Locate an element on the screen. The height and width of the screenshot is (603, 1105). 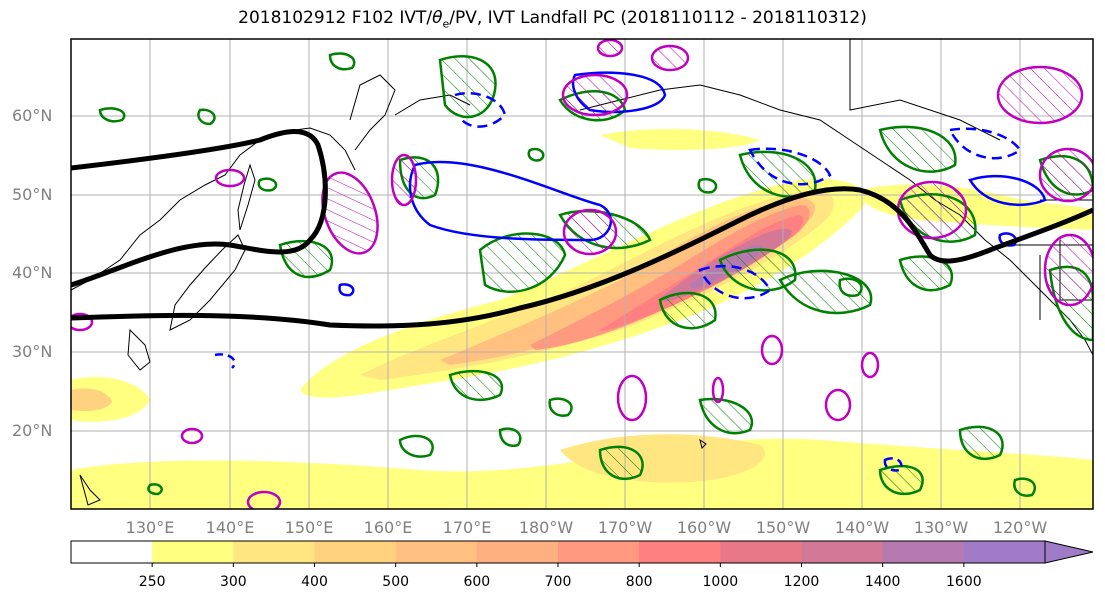
colorbar-tick-label: 600 is located at coordinates (477, 582).